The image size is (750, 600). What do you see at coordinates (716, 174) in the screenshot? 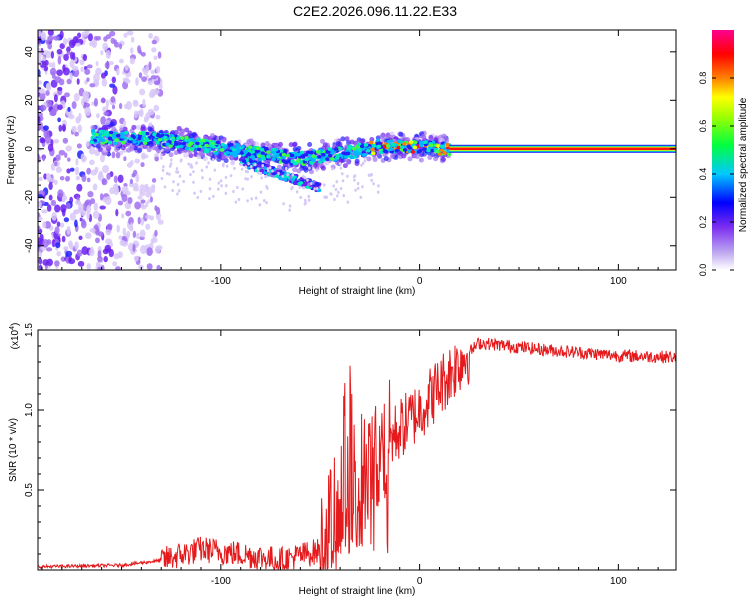
I see `colorbar-ticks: 0.0 0.2 0.4 0.6 0.8` at bounding box center [716, 174].